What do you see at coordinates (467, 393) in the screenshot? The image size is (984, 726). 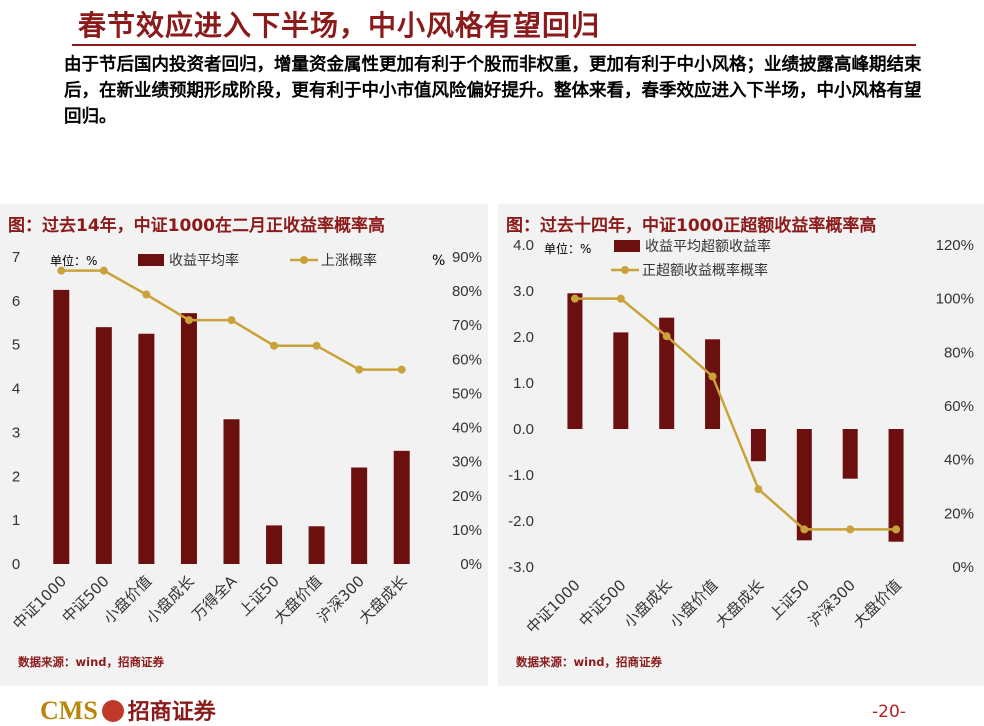 I see `y2-tick-label: 50%` at bounding box center [467, 393].